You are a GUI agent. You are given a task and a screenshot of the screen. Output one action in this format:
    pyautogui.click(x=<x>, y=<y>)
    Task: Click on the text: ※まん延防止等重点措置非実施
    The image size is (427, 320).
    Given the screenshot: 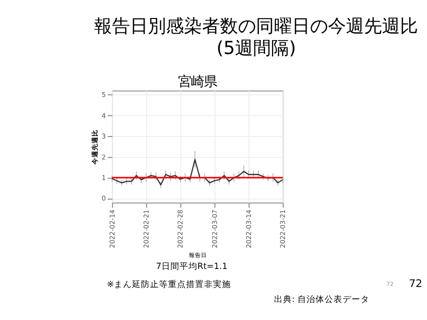 What is the action you would take?
    pyautogui.click(x=168, y=284)
    